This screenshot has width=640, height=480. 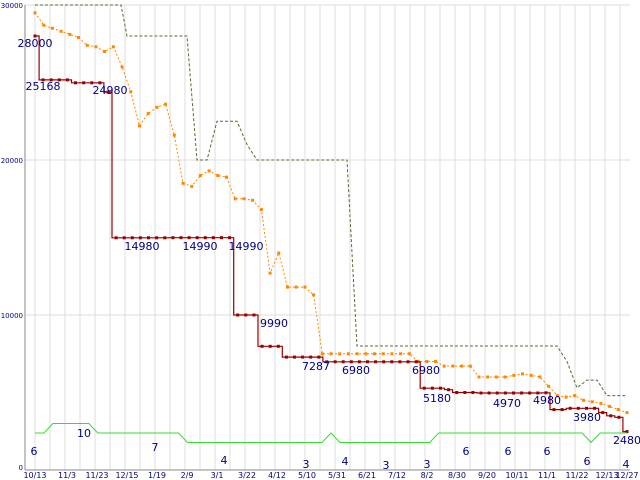 What do you see at coordinates (345, 461) in the screenshot?
I see `shop-count-label: 4` at bounding box center [345, 461].